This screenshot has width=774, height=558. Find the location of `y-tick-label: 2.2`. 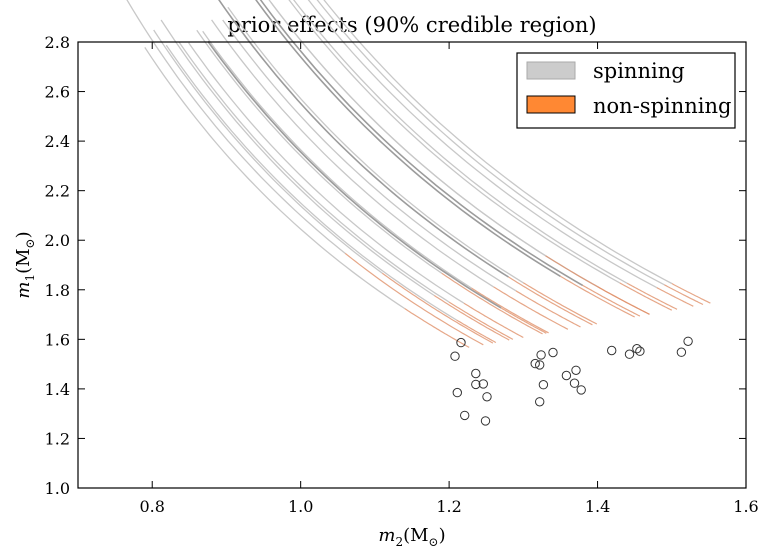

y-tick-label: 2.2 is located at coordinates (57, 191).